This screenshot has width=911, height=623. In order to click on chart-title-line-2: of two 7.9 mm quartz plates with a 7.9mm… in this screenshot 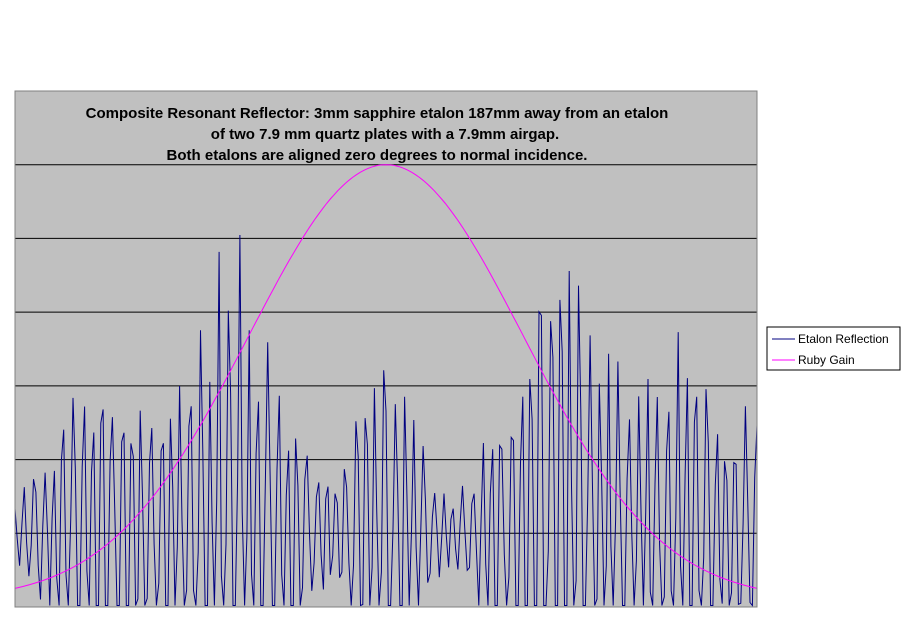, I will do `click(385, 134)`.